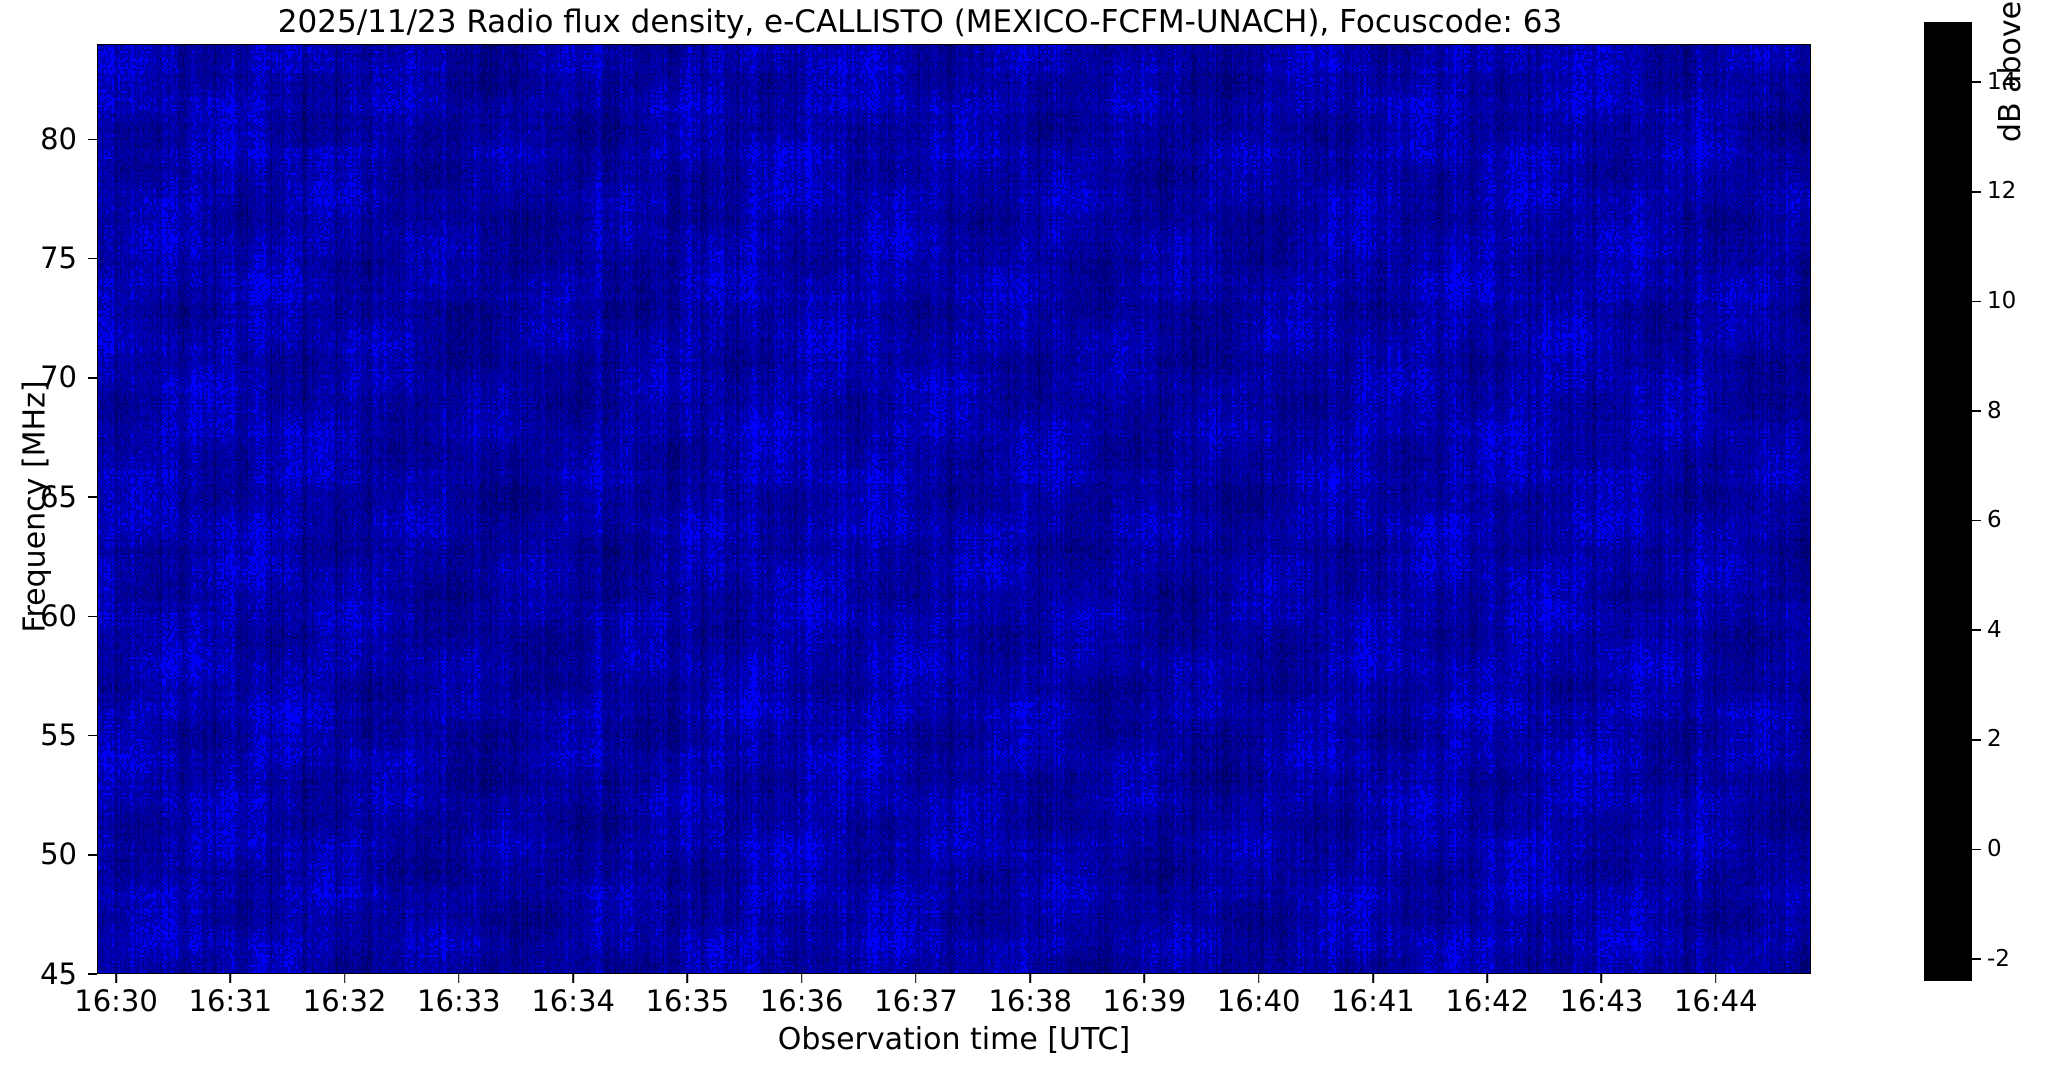 The width and height of the screenshot is (2047, 1067). What do you see at coordinates (58, 735) in the screenshot?
I see `y-tick-label: 55` at bounding box center [58, 735].